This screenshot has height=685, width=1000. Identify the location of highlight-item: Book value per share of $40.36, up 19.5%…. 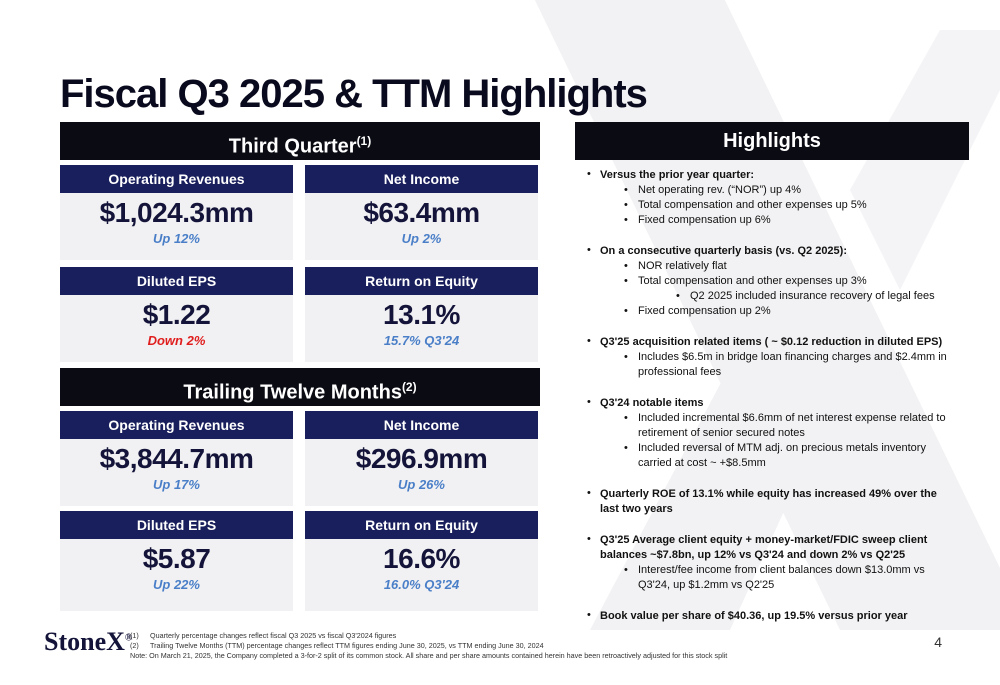
(769, 616).